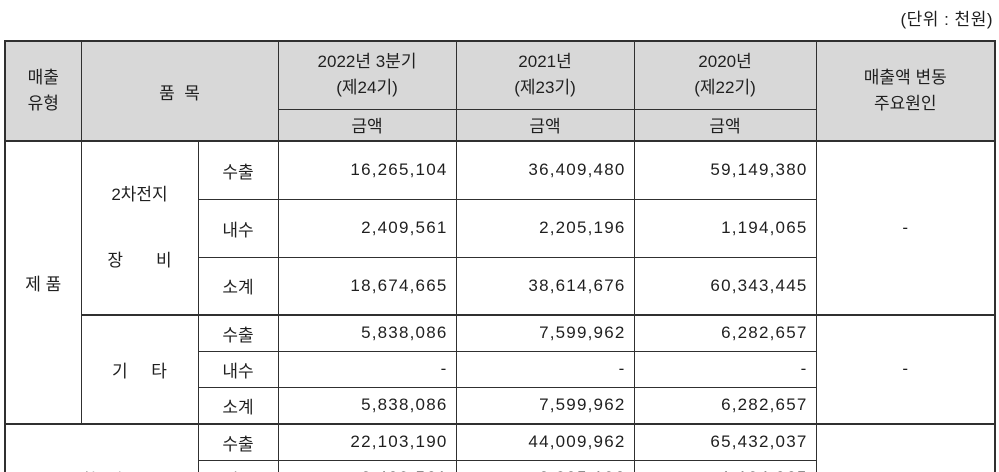  I want to click on cell-amount-2022: 18,674,665, so click(367, 286).